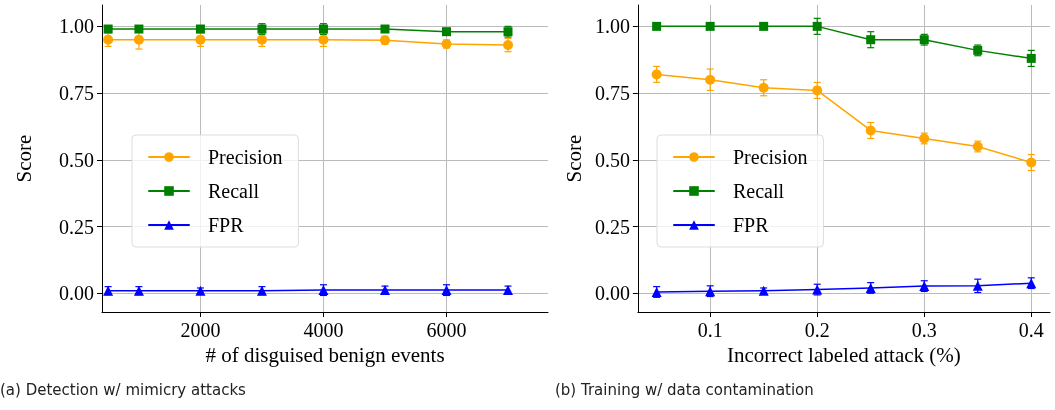  Describe the element at coordinates (924, 330) in the screenshot. I see `x-tick-label: 0.3` at that location.